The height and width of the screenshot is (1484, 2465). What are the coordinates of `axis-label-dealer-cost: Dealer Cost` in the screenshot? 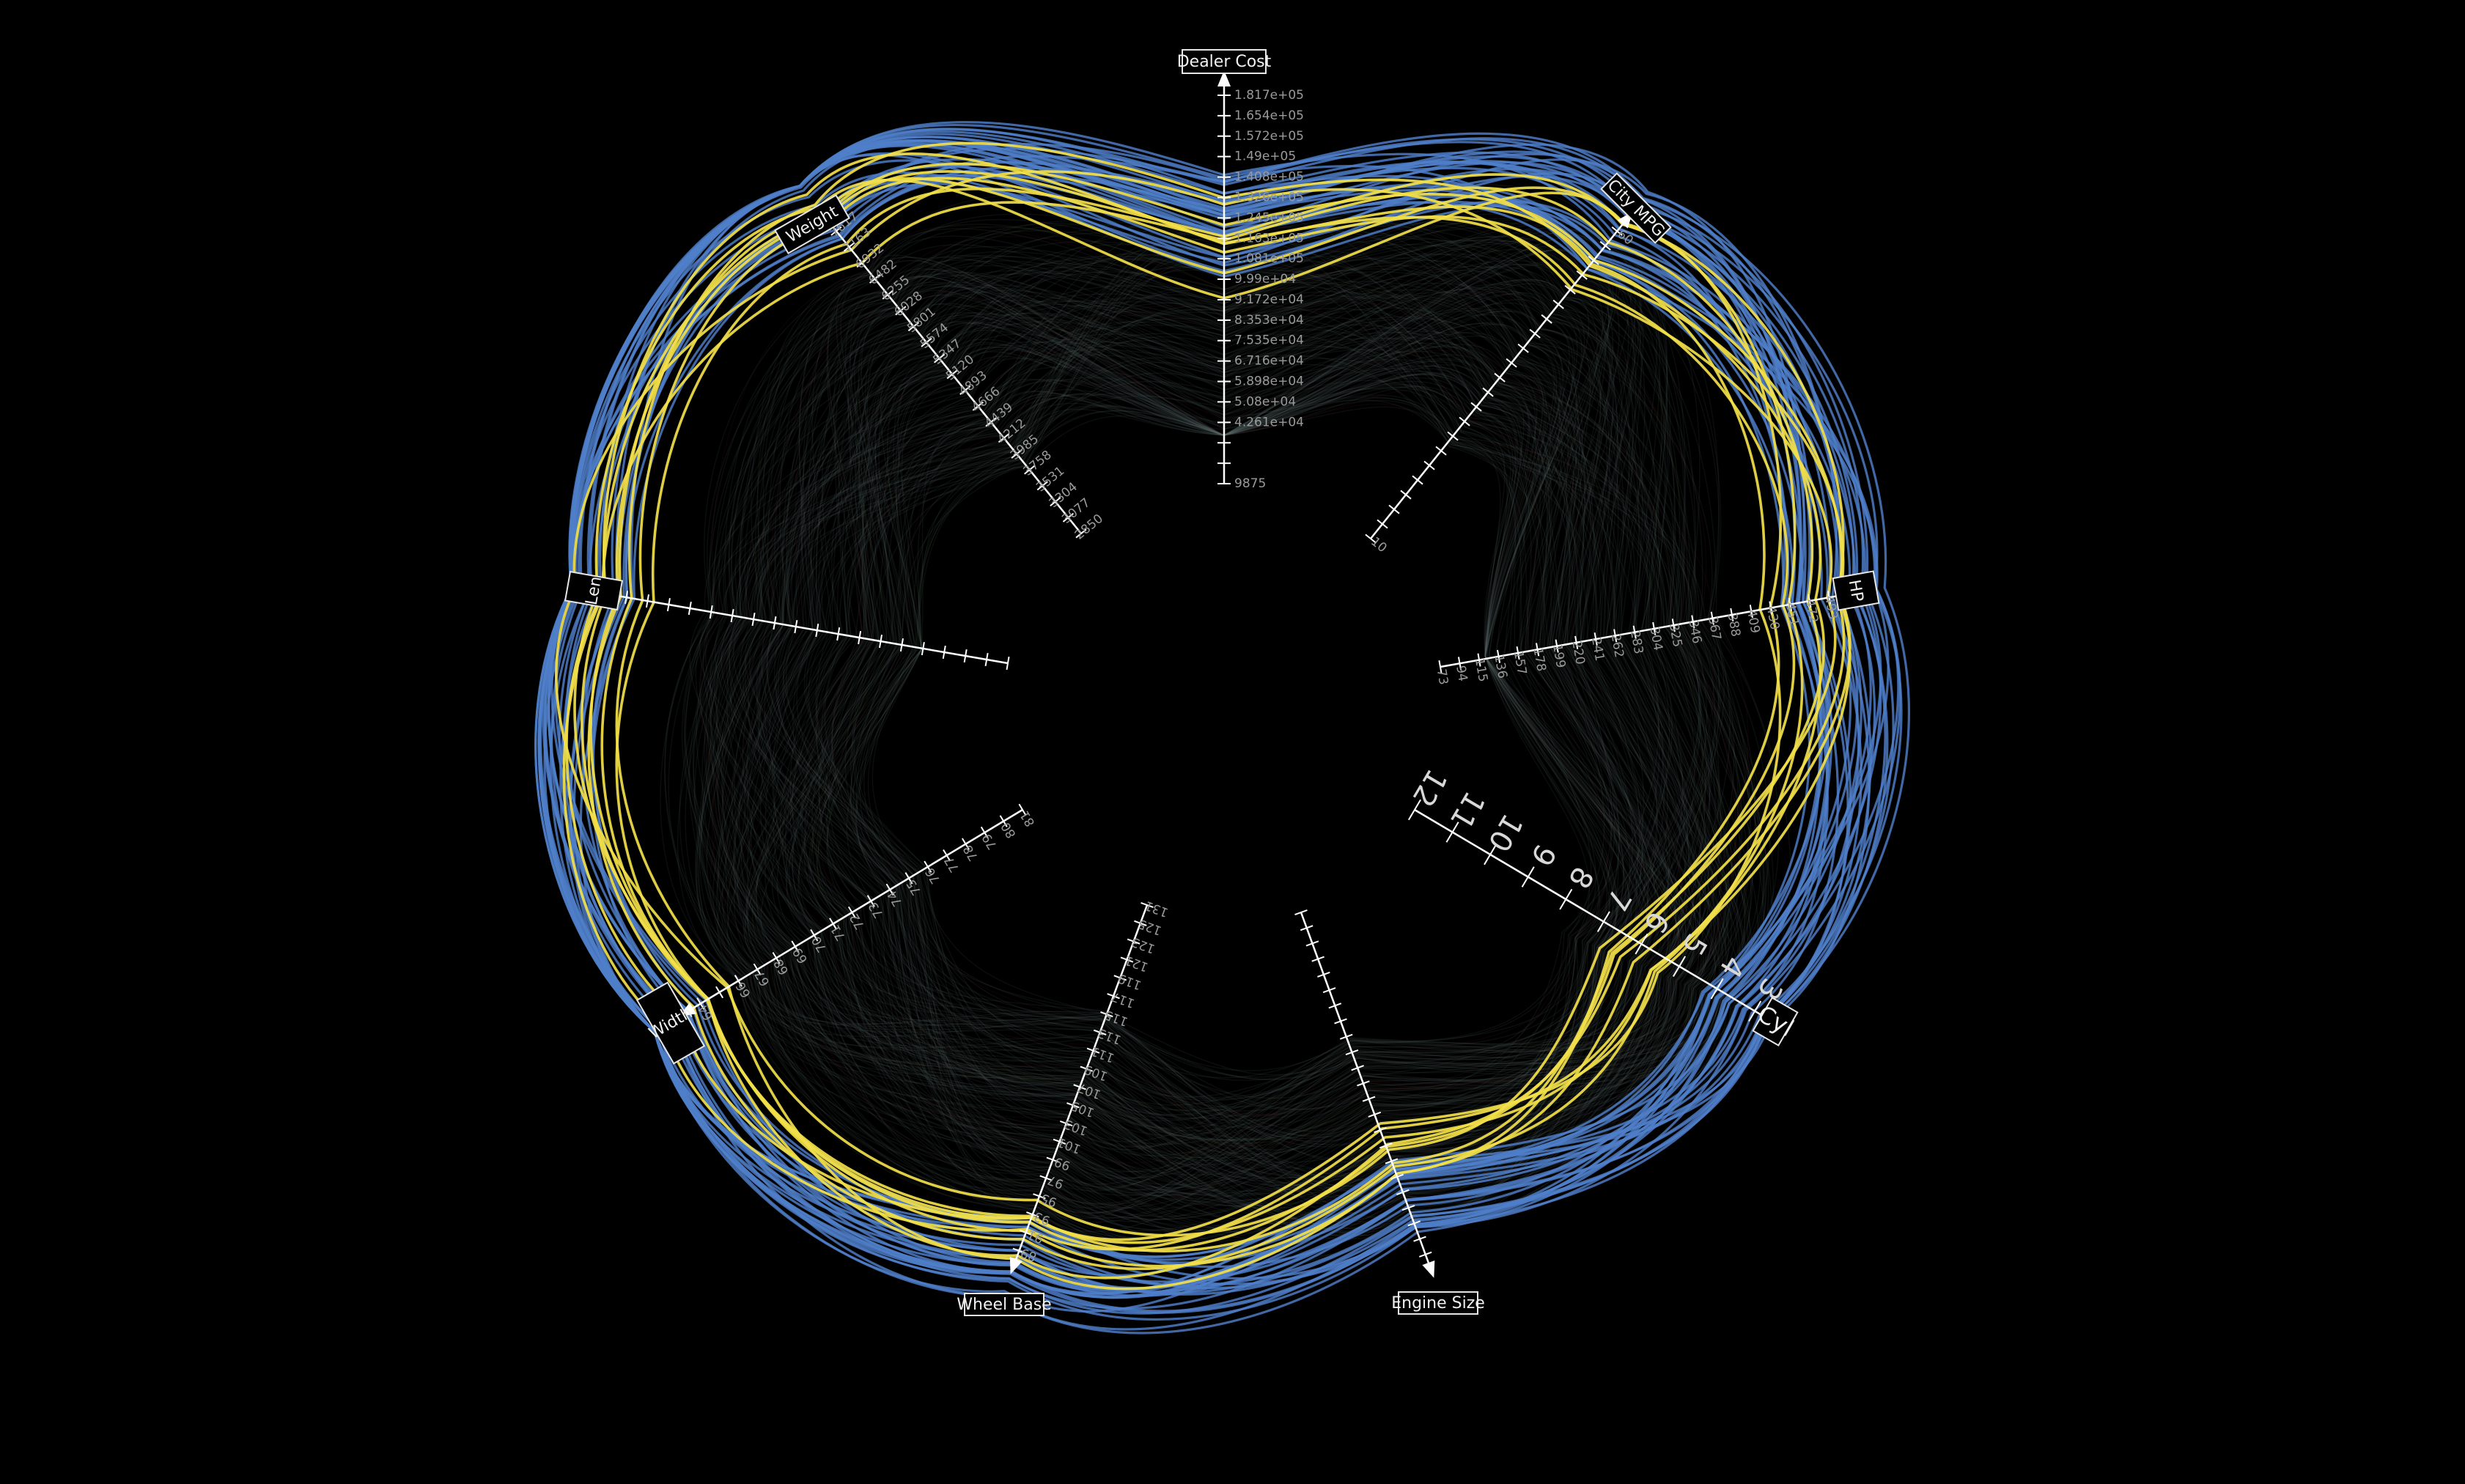 It's located at (1224, 62).